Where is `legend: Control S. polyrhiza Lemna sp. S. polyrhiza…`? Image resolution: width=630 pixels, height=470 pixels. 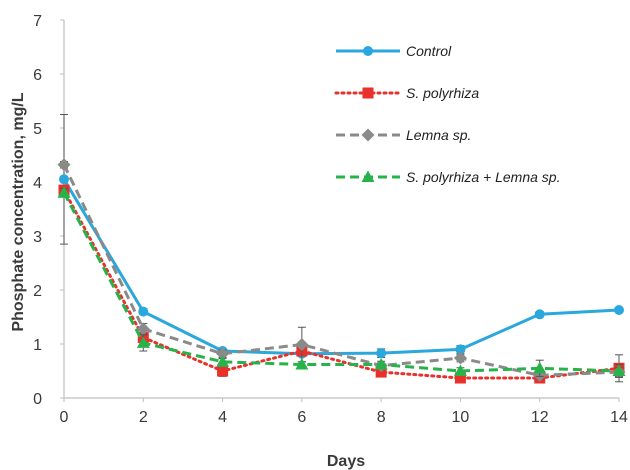 legend: Control S. polyrhiza Lemna sp. S. polyrhiza… is located at coordinates (447, 114).